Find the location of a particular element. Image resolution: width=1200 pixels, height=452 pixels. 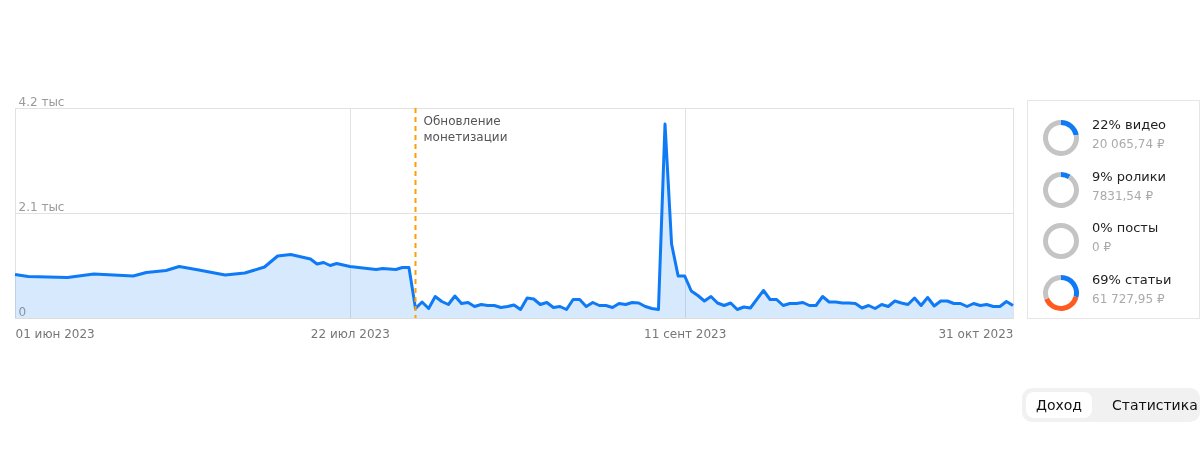

text: 69% статьи is located at coordinates (1132, 279).